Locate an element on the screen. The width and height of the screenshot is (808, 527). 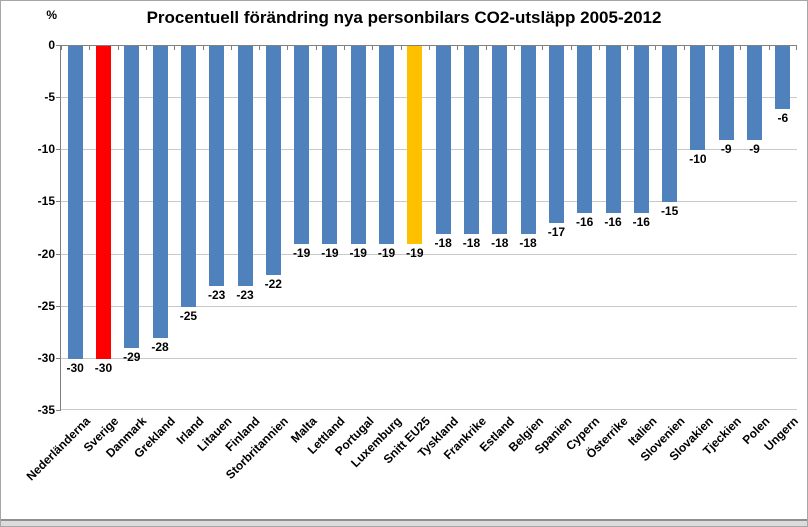
bar-snitt-eu25 is located at coordinates (415, 145).